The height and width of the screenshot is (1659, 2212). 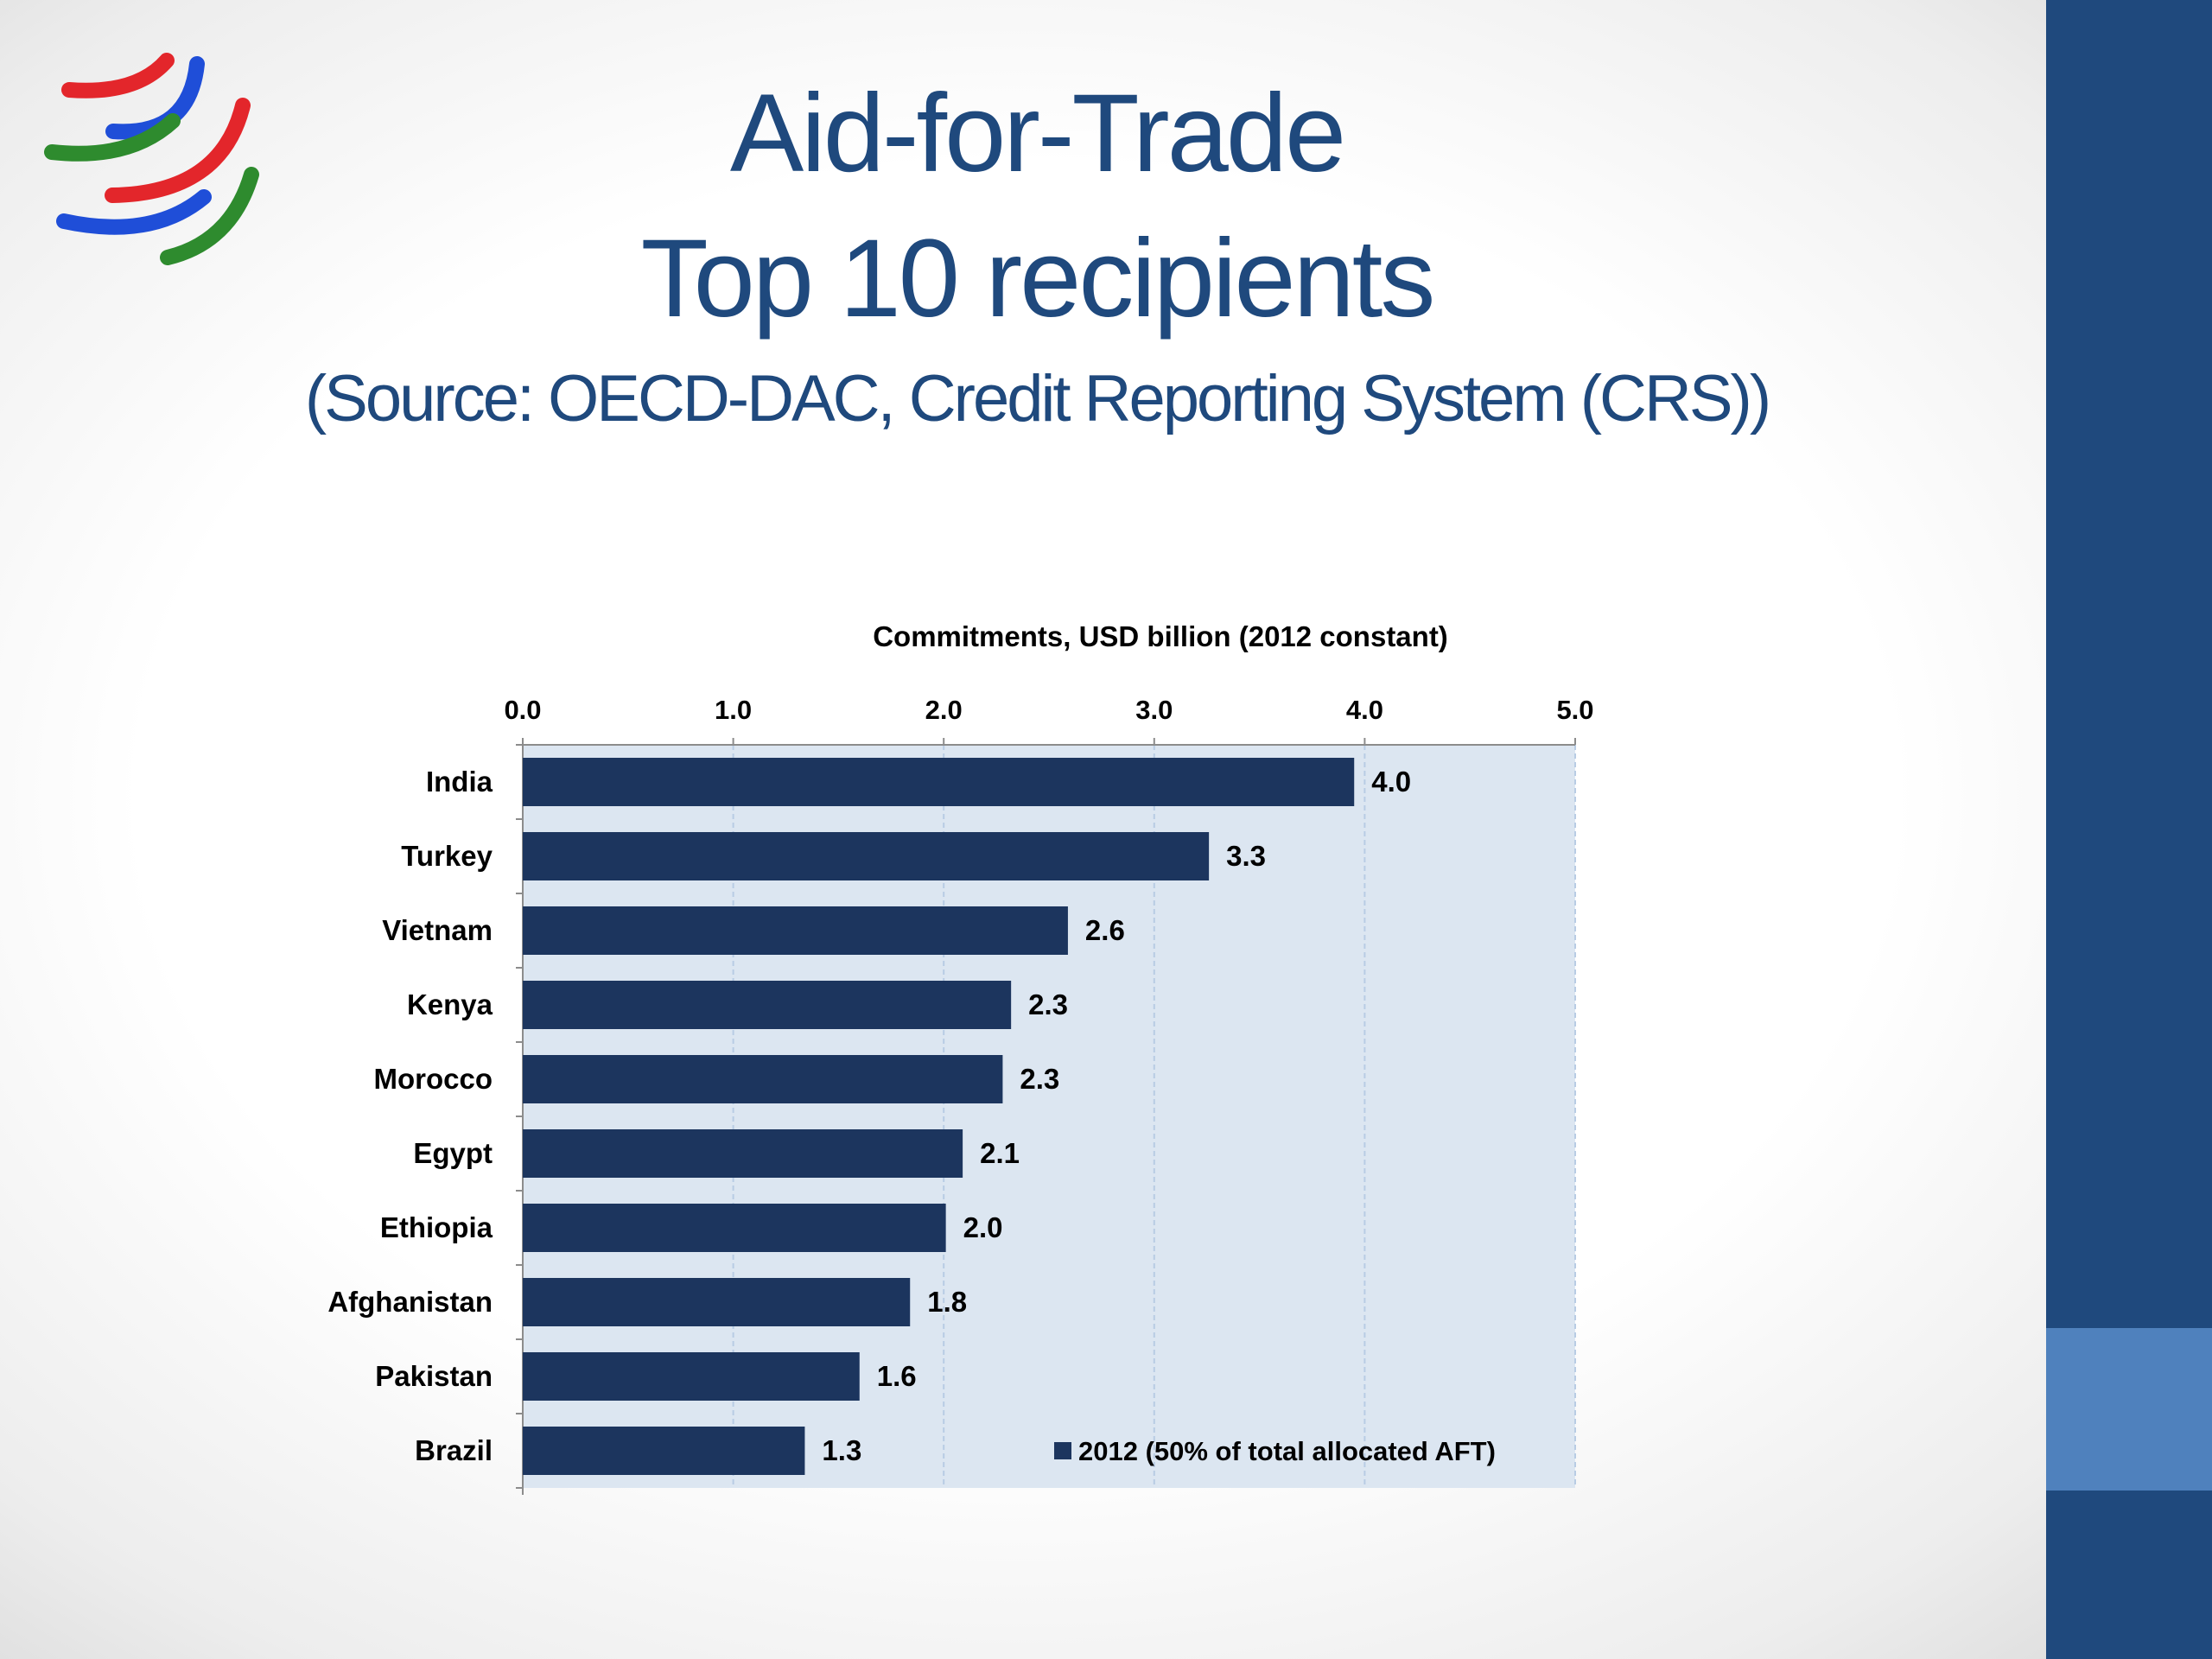 What do you see at coordinates (1037, 133) in the screenshot?
I see `title-line-1: Aid-for-Trade` at bounding box center [1037, 133].